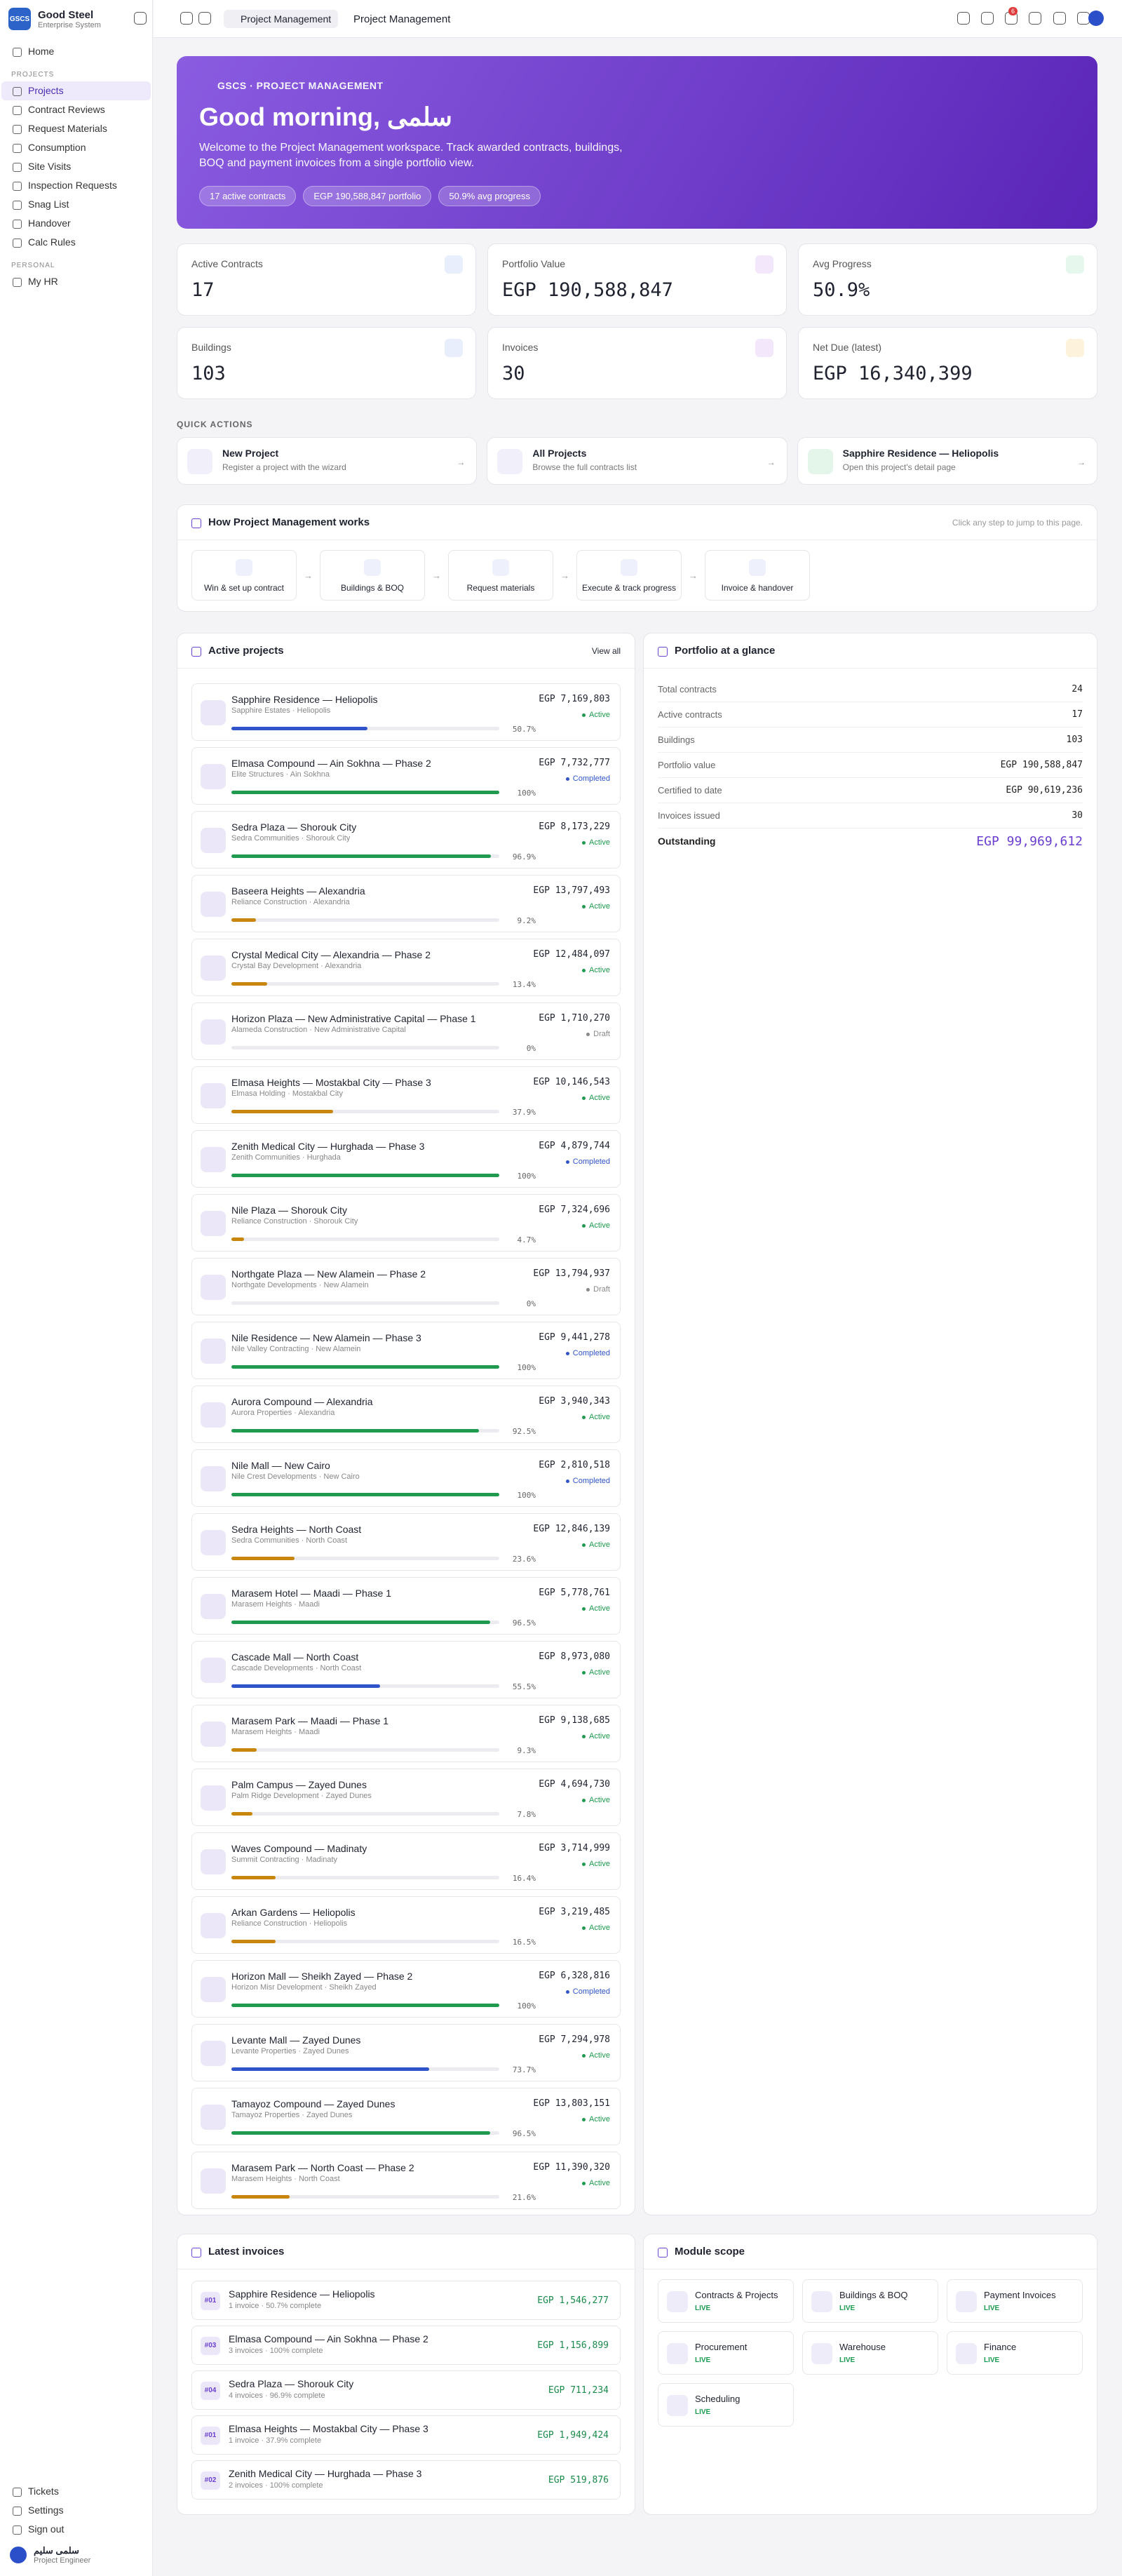 Image resolution: width=1122 pixels, height=2576 pixels. Describe the element at coordinates (373, 576) in the screenshot. I see `step: Buildings & BOQ` at that location.